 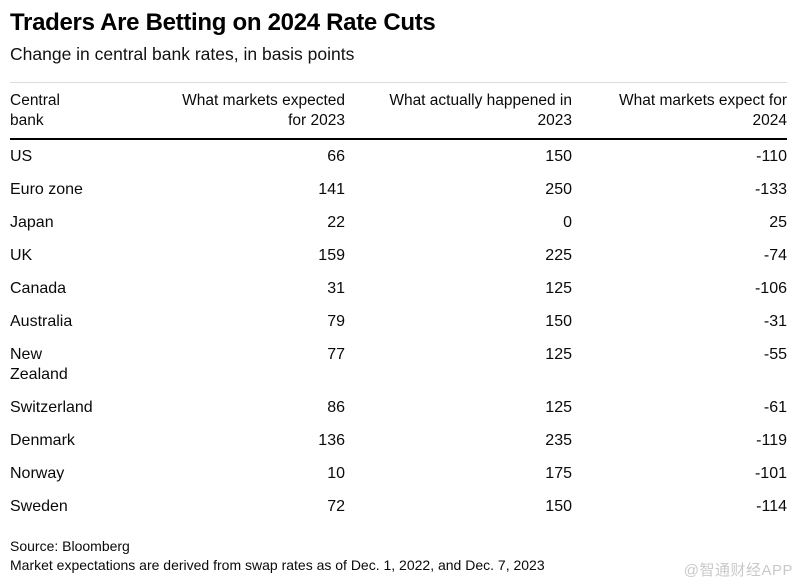 What do you see at coordinates (39, 364) in the screenshot?
I see `bank-name-cell: New Zealand` at bounding box center [39, 364].